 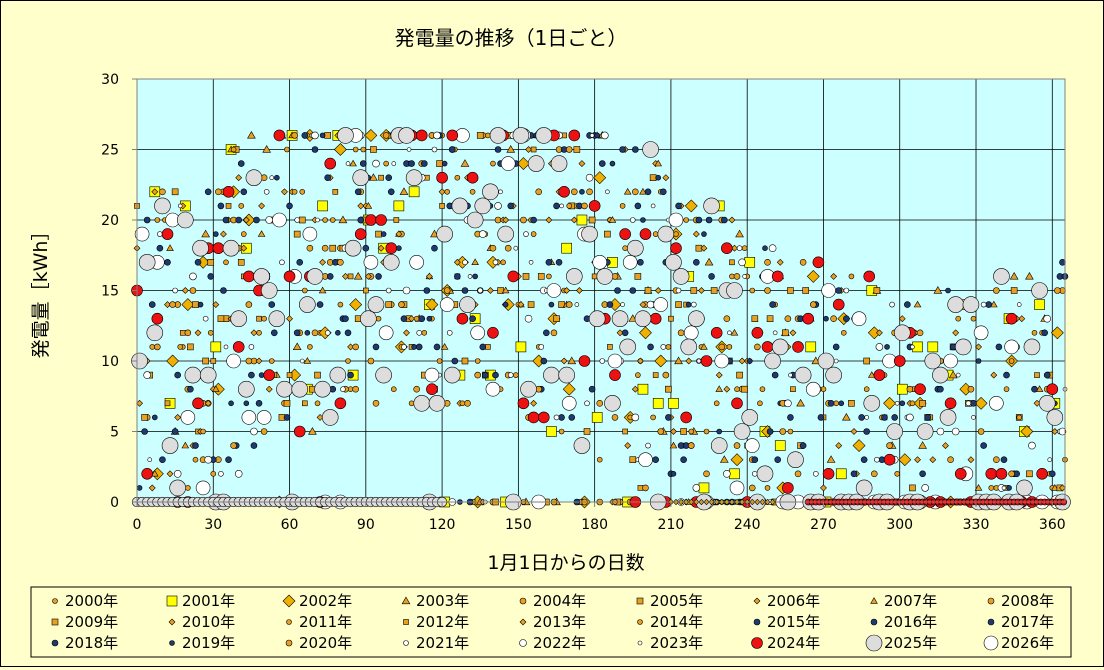 What do you see at coordinates (559, 622) in the screenshot?
I see `legend-label: 2013年` at bounding box center [559, 622].